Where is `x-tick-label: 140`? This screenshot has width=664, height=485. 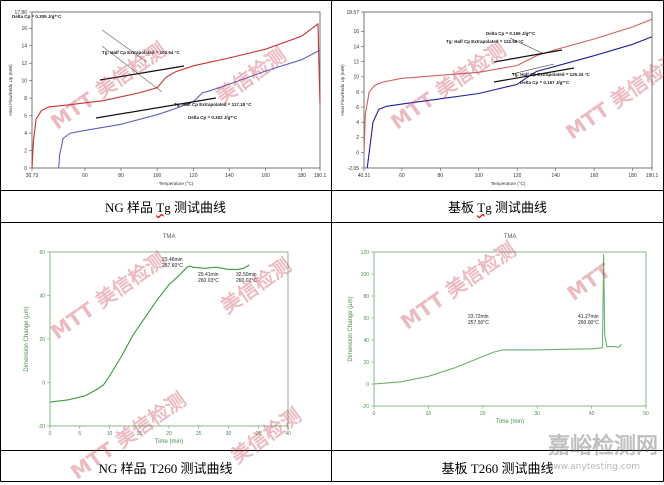 x-tick-label: 140 is located at coordinates (229, 176).